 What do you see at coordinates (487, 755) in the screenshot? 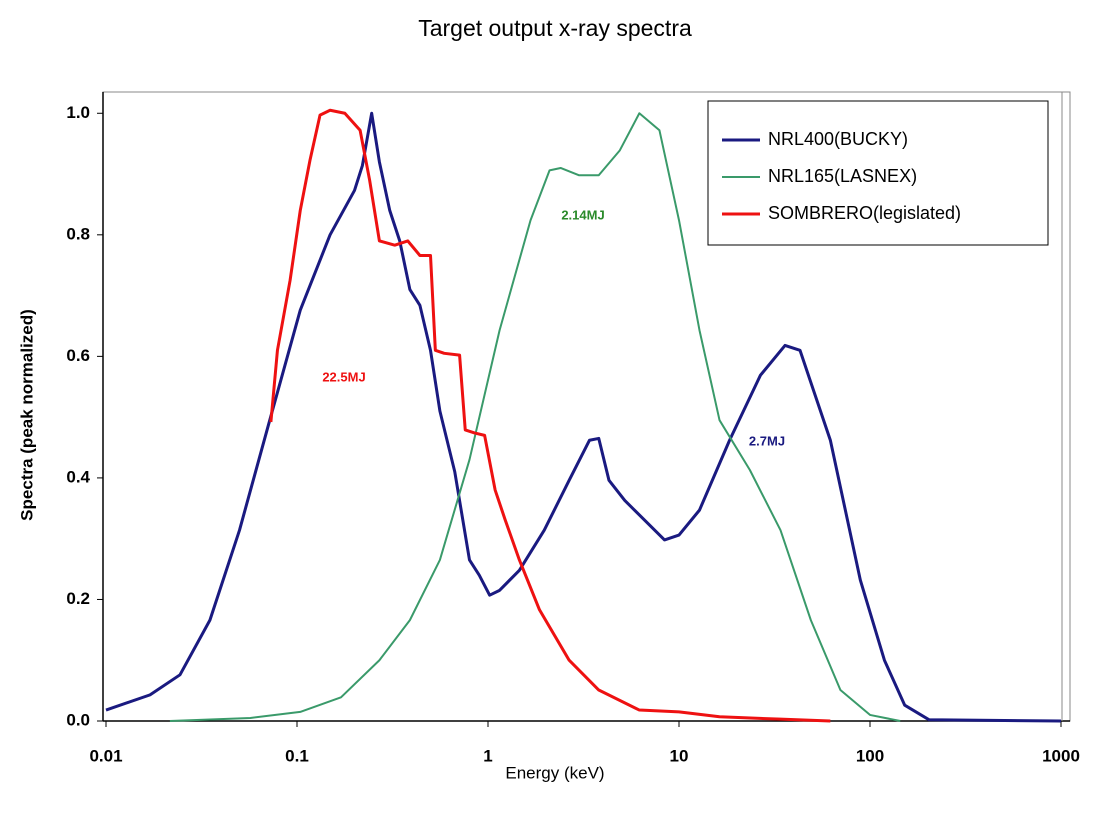
I see `x-tick-label: 1` at bounding box center [487, 755].